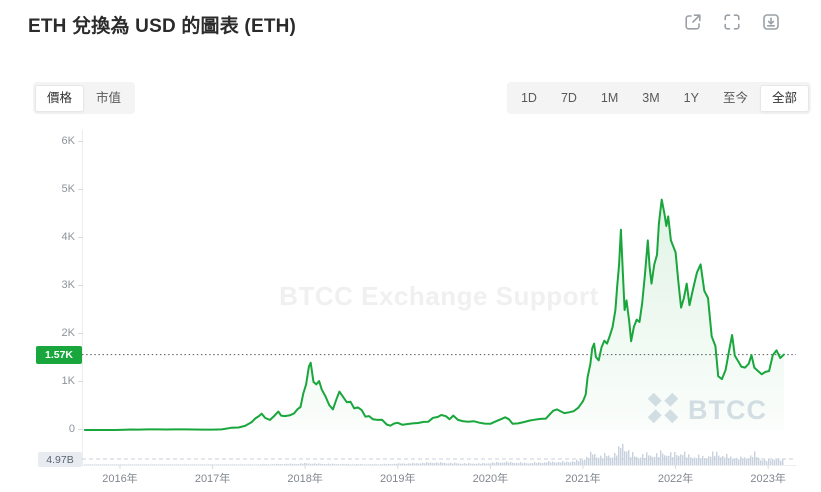  I want to click on x-tick-2016: 2016年, so click(120, 479).